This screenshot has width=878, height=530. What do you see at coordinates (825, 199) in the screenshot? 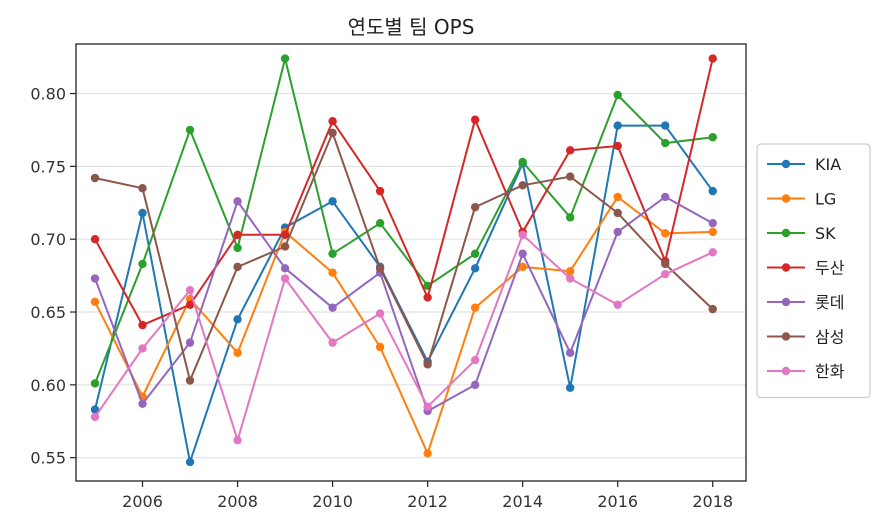
I see `legend-label: LG` at bounding box center [825, 199].